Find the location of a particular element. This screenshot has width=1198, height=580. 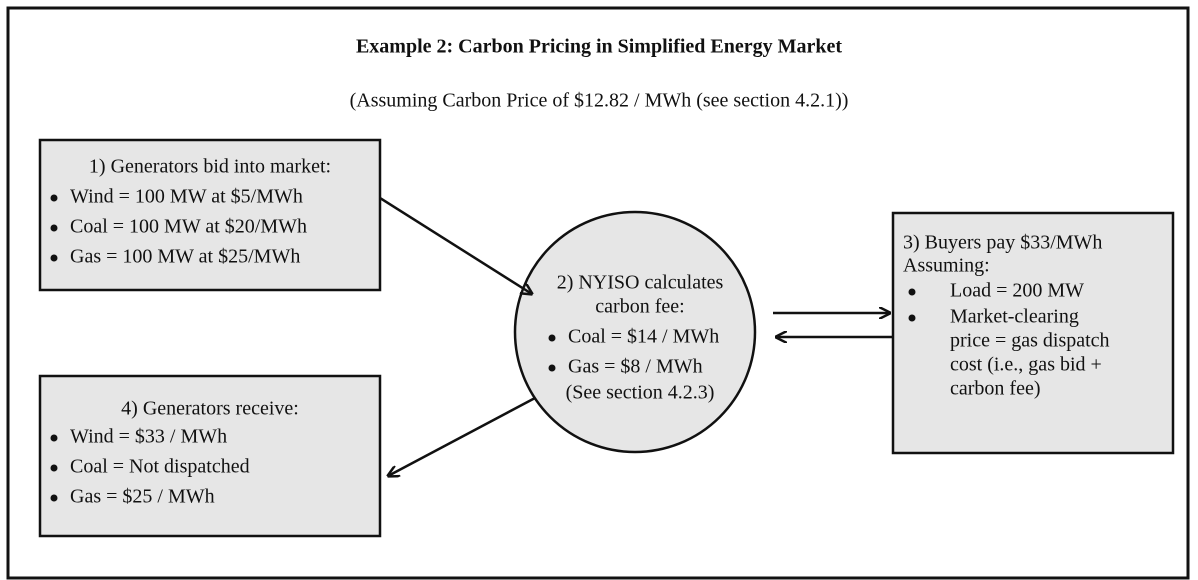

bullet-text: carbon fee) is located at coordinates (995, 389).